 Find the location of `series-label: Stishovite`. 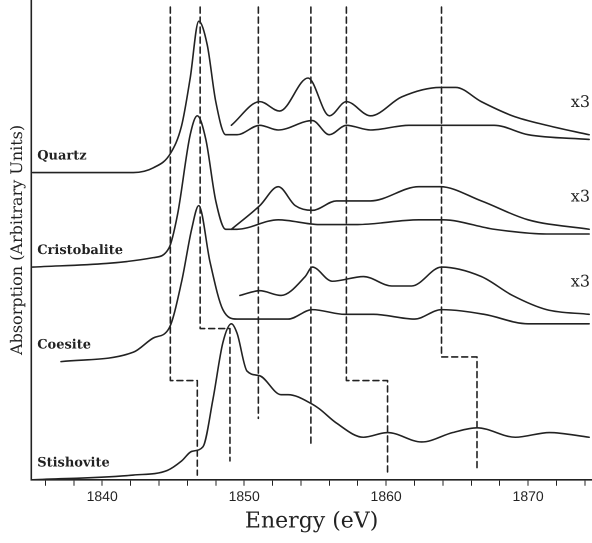

series-label: Stishovite is located at coordinates (73, 463).